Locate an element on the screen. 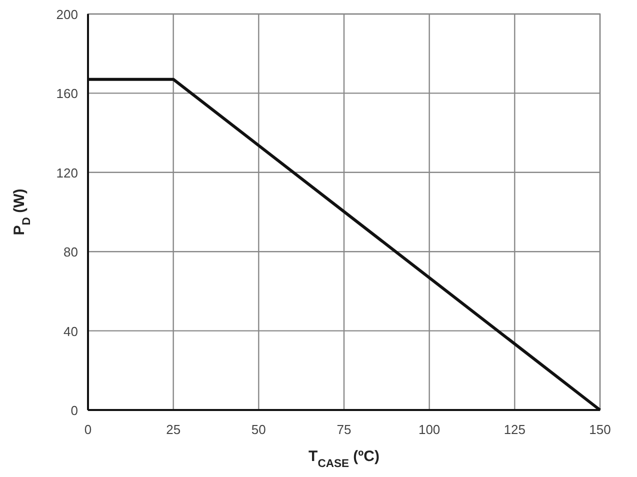  y-tick-label: 40 is located at coordinates (71, 331).